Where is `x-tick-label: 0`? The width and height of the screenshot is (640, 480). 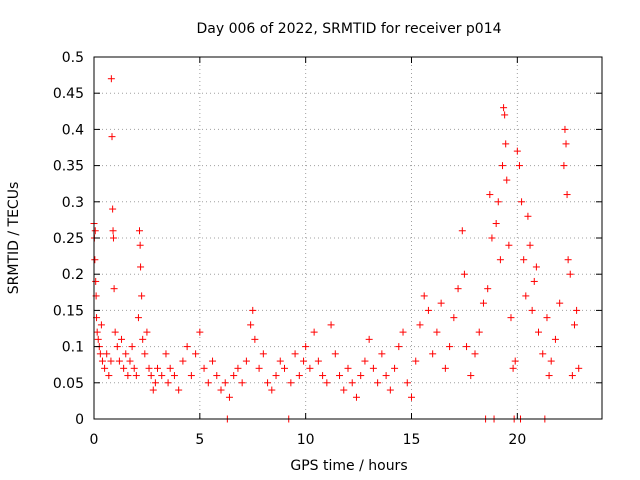
x-tick-label: 0 is located at coordinates (94, 440).